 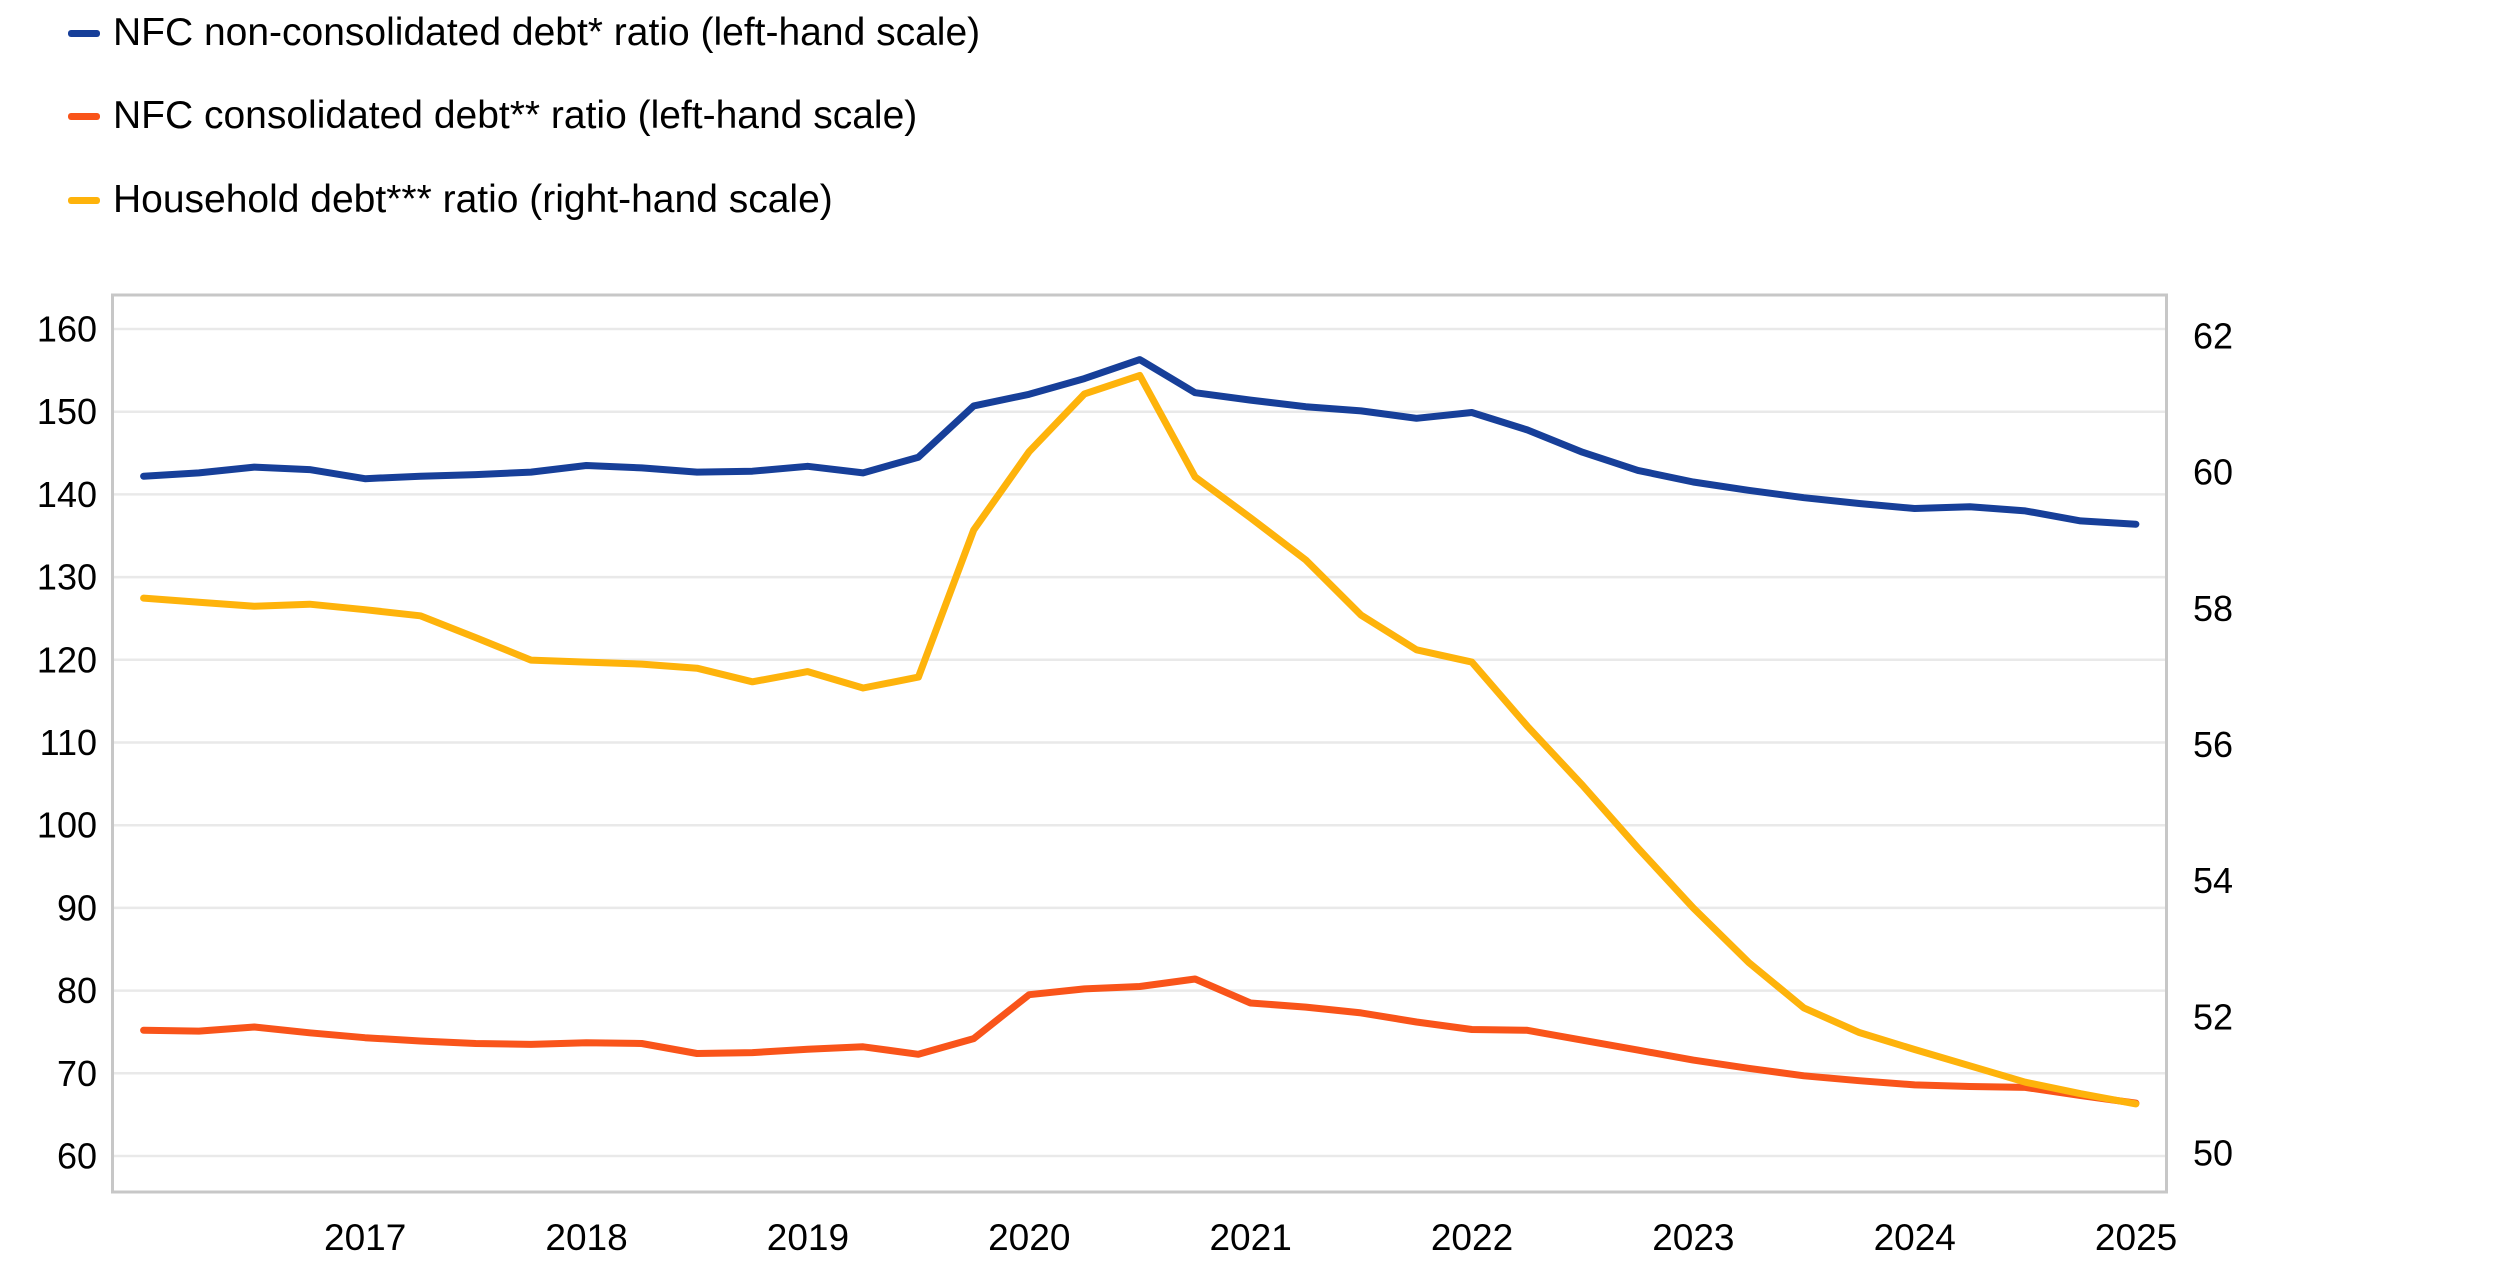 I want to click on x-axis-year-label: 2023, so click(x=1693, y=1237).